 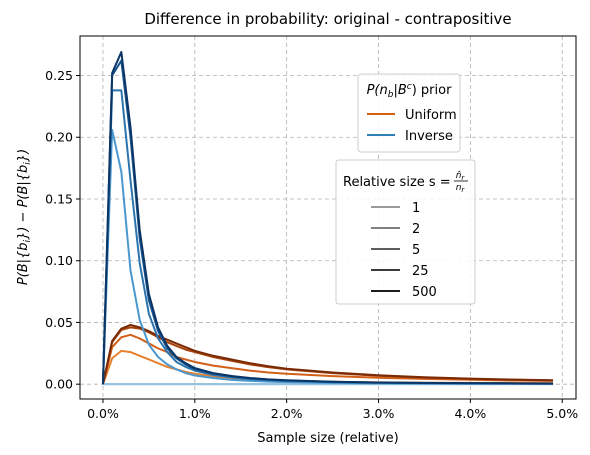 I want to click on legend-prior-title-1: P(n, so click(x=377, y=90).